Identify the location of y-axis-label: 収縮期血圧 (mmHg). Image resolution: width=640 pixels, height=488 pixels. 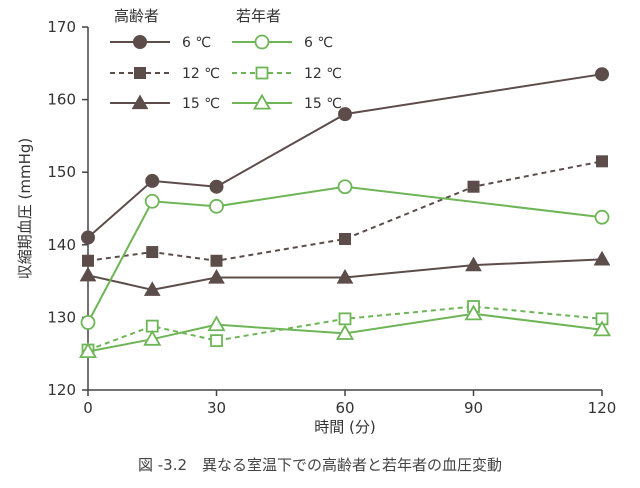
(25, 209).